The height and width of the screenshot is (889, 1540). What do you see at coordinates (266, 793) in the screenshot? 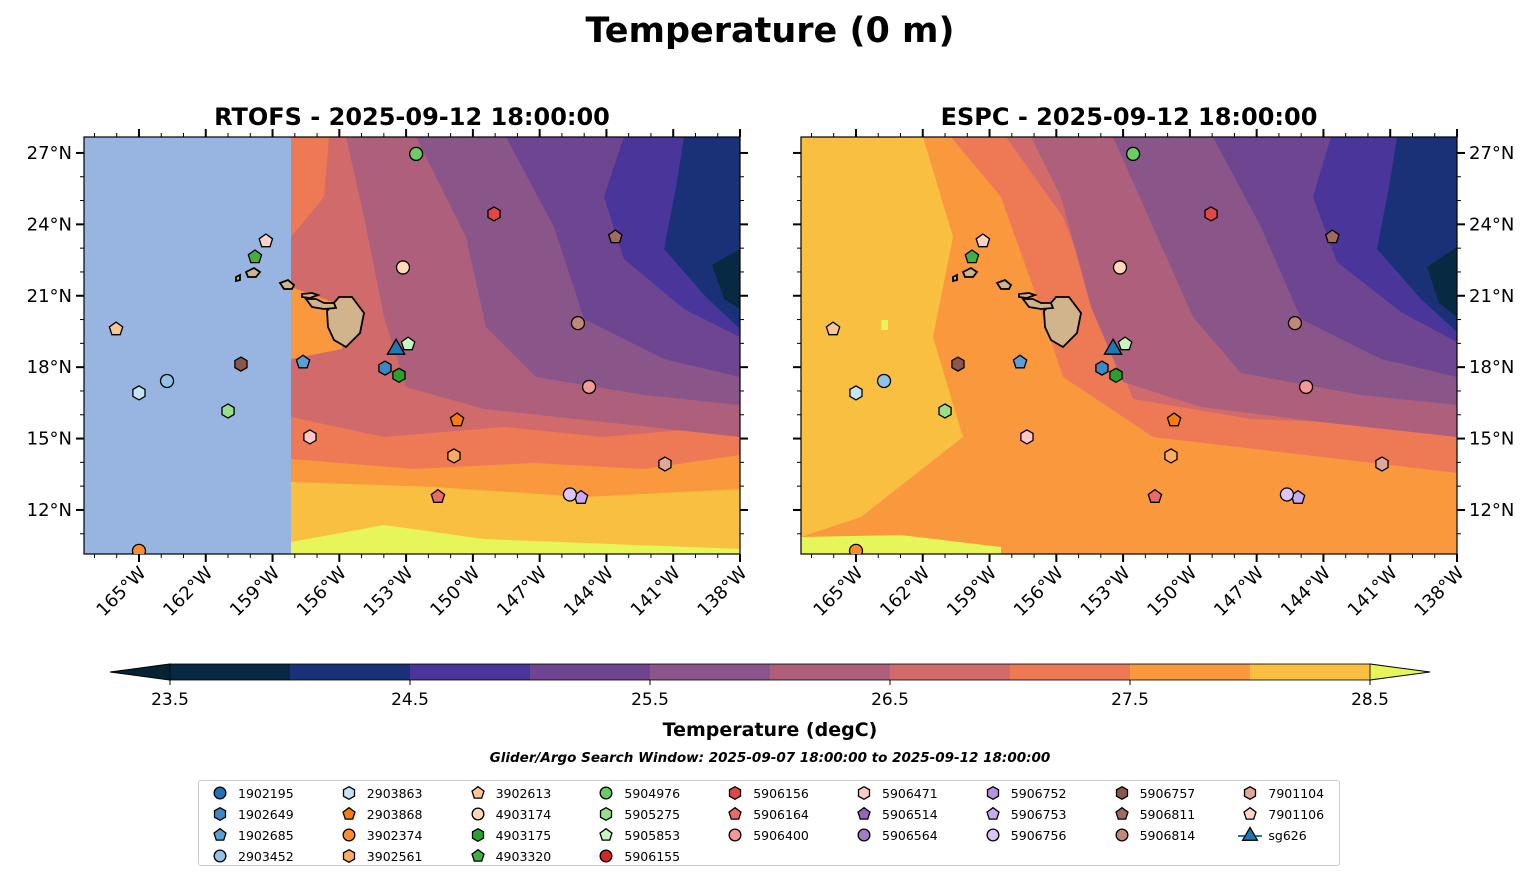
I see `legend-label: 1902195` at bounding box center [266, 793].